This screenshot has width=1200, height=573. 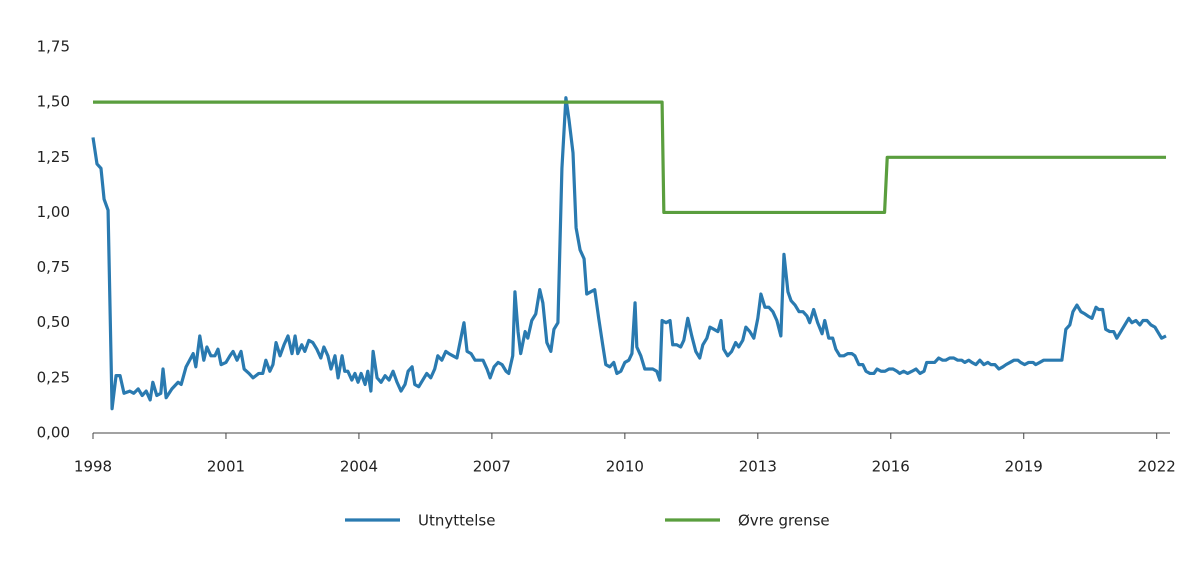 I want to click on x-tick-label: 2010, so click(x=625, y=467).